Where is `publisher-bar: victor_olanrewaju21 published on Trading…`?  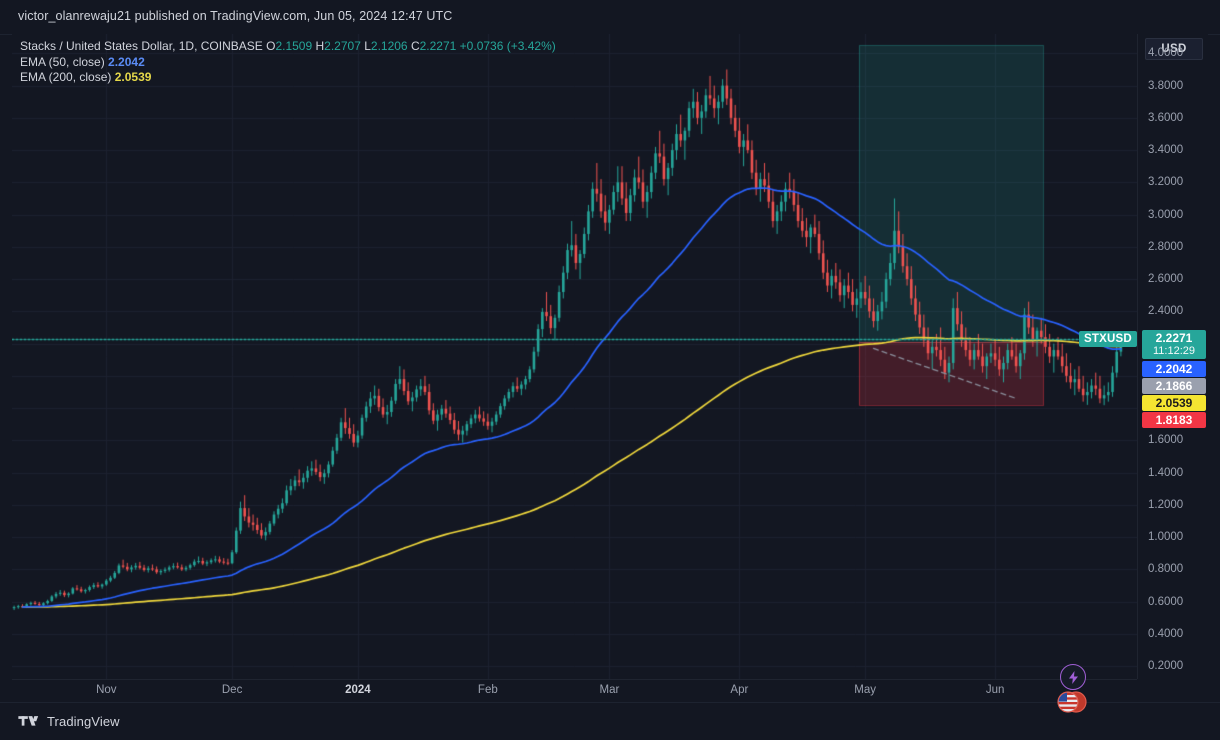 publisher-bar: victor_olanrewaju21 published on Trading… is located at coordinates (610, 17).